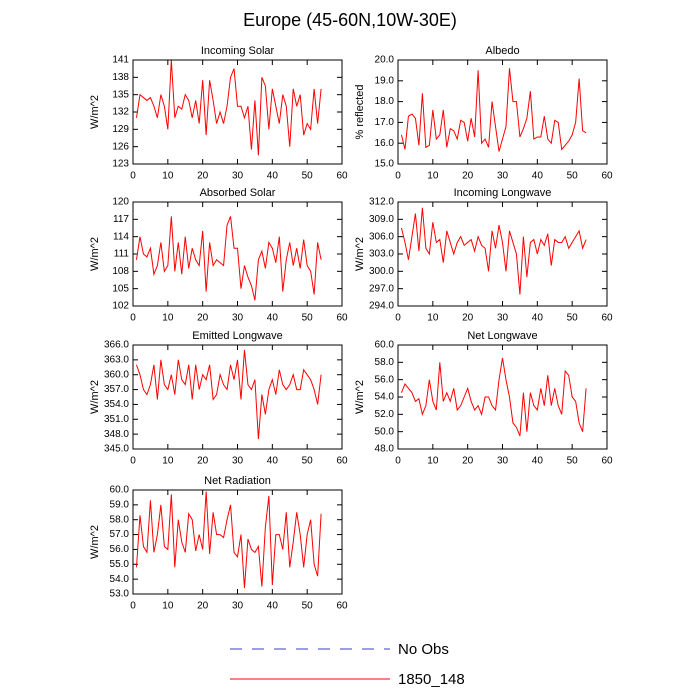  I want to click on y-tick-label: 18.0, so click(385, 101).